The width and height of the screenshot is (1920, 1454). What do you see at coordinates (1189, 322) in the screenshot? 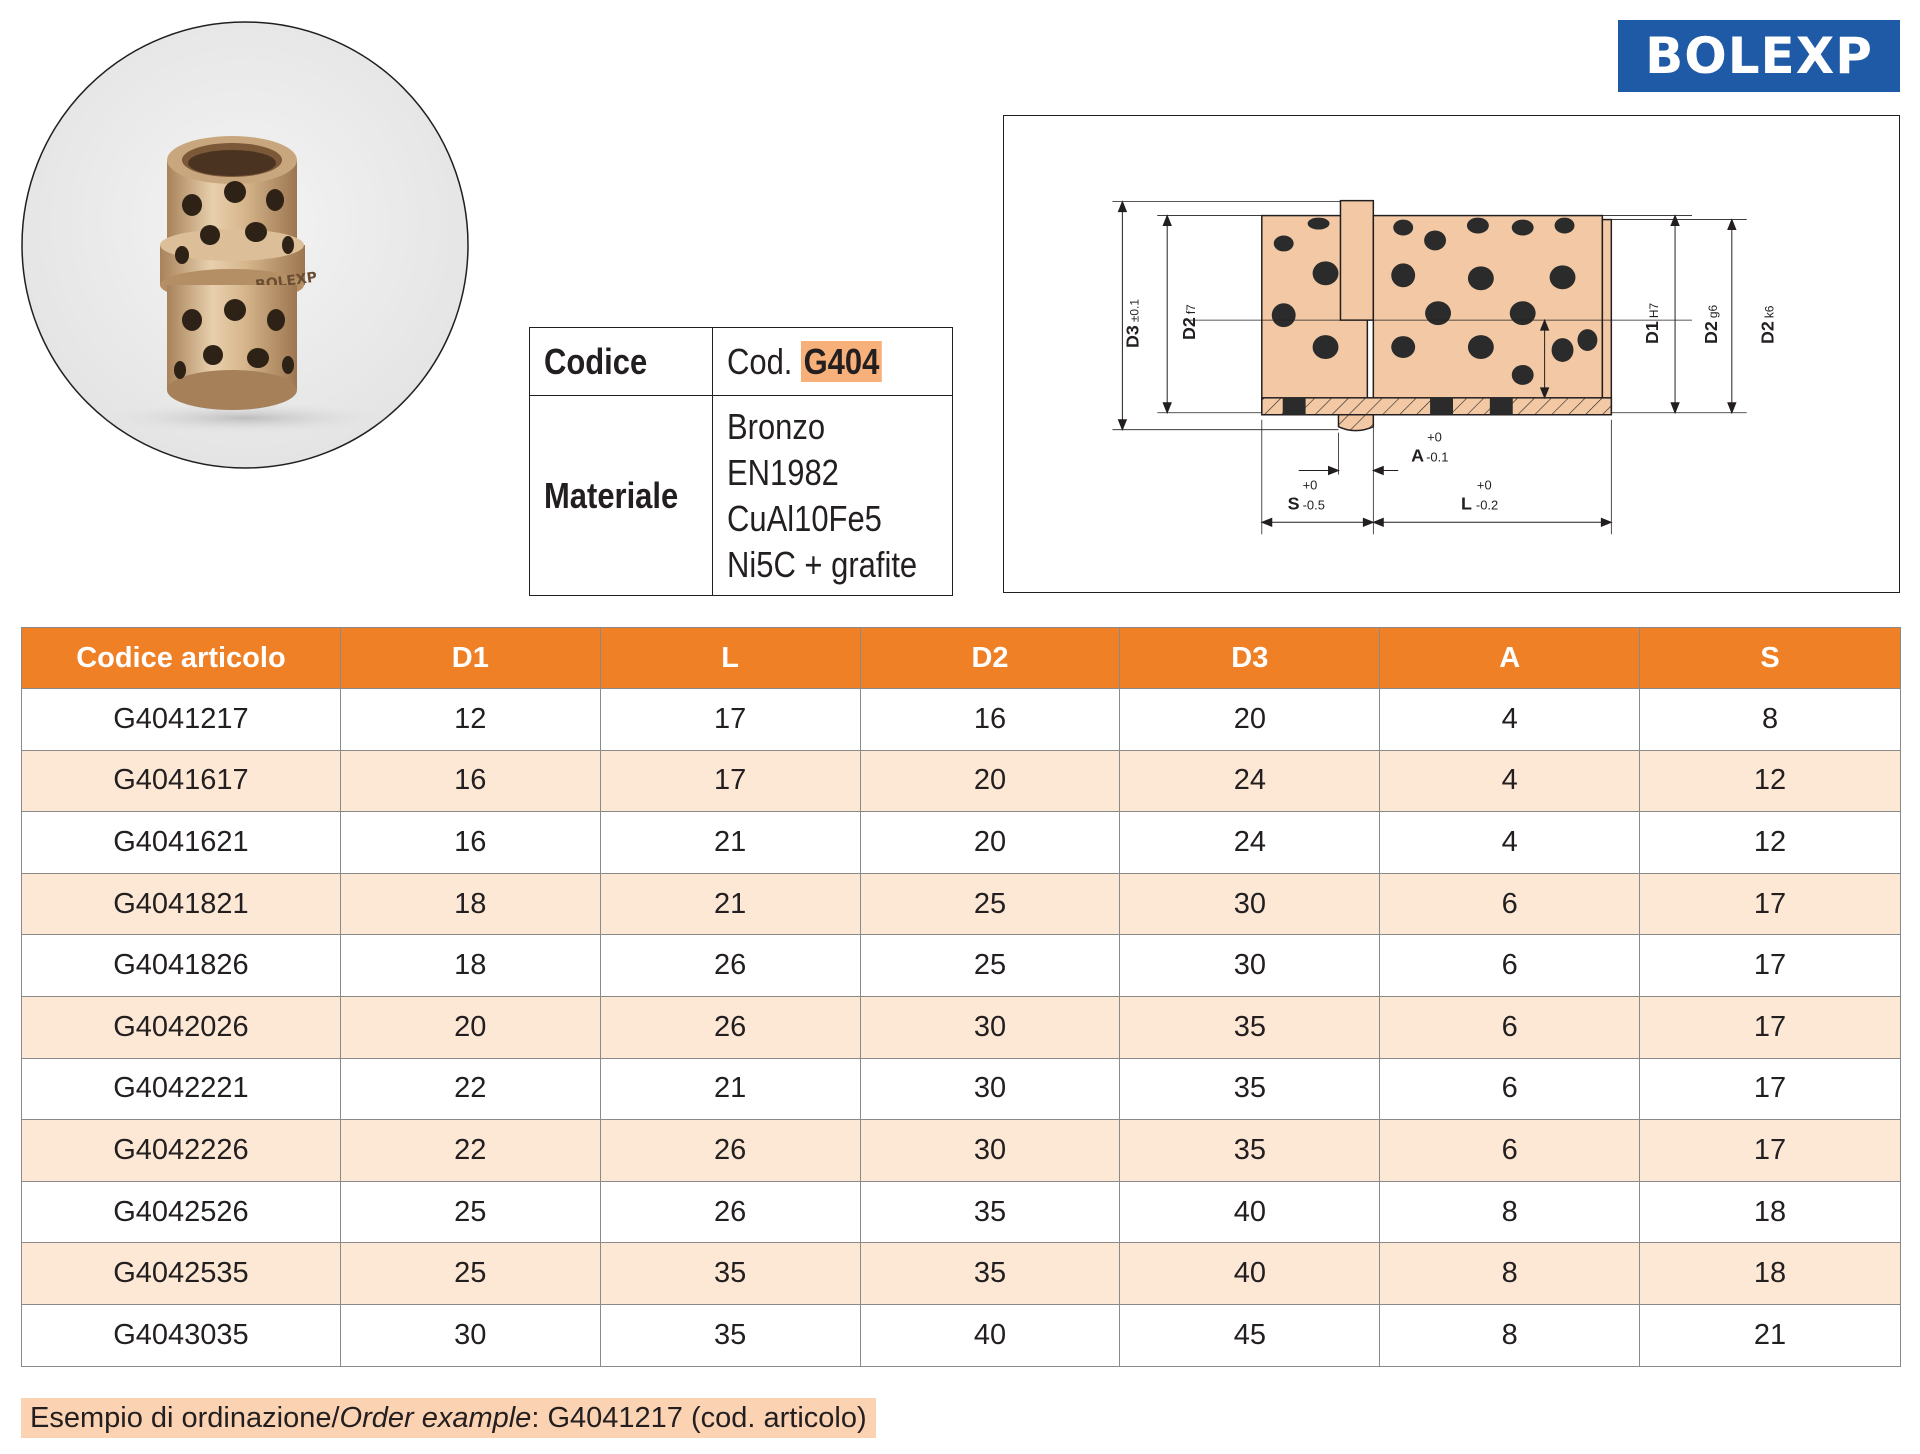
I see `svg-text: D2f7` at bounding box center [1189, 322].